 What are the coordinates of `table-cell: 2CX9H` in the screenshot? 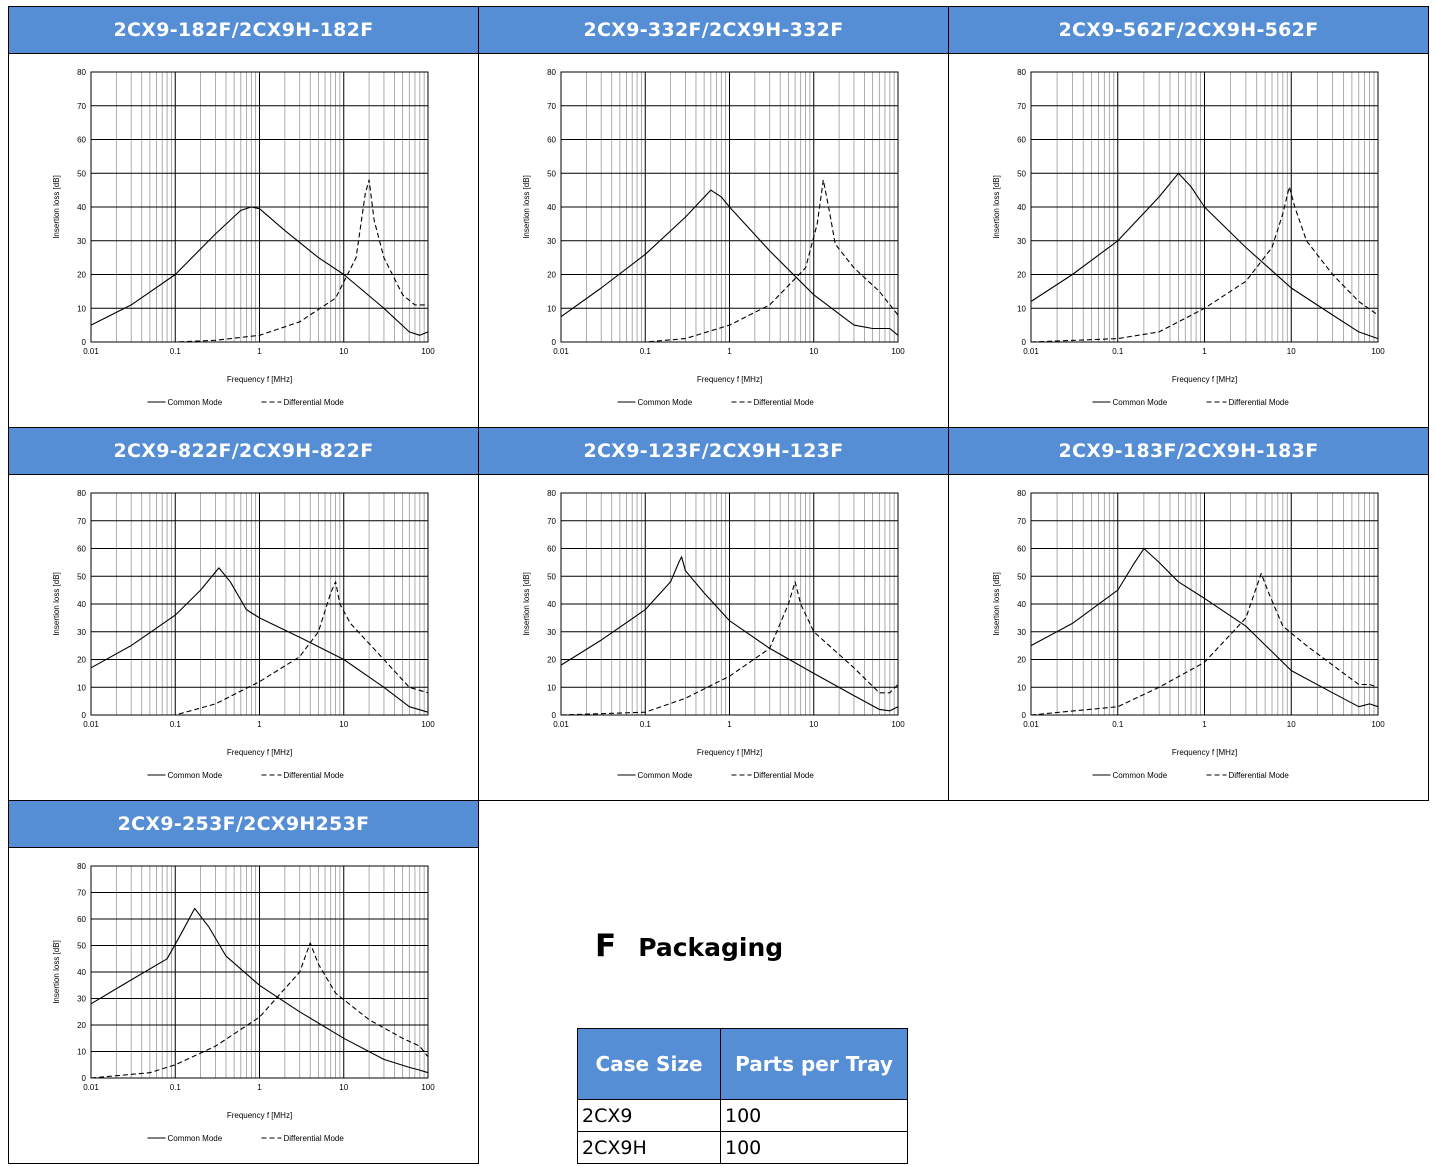 It's located at (649, 1147).